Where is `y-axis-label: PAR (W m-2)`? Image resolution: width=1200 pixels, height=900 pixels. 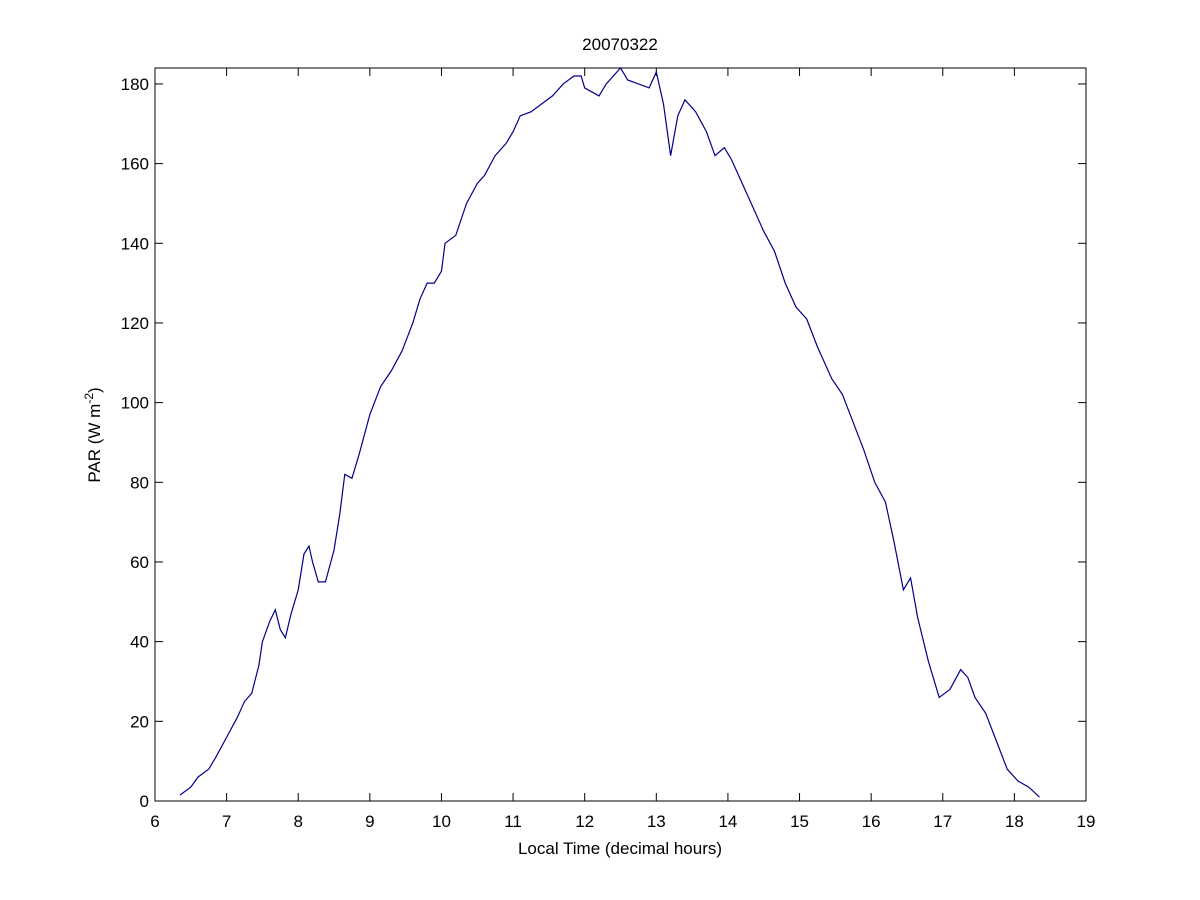 y-axis-label: PAR (W m-2) is located at coordinates (93, 434).